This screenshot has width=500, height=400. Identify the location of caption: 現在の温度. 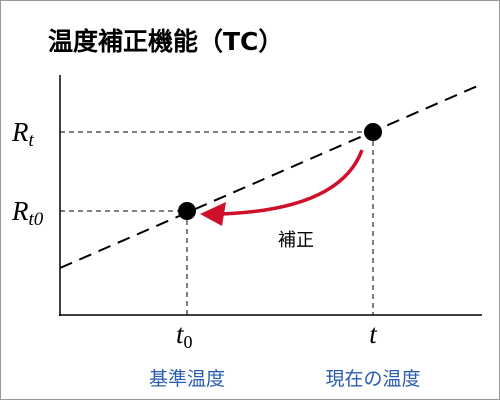
(372, 379).